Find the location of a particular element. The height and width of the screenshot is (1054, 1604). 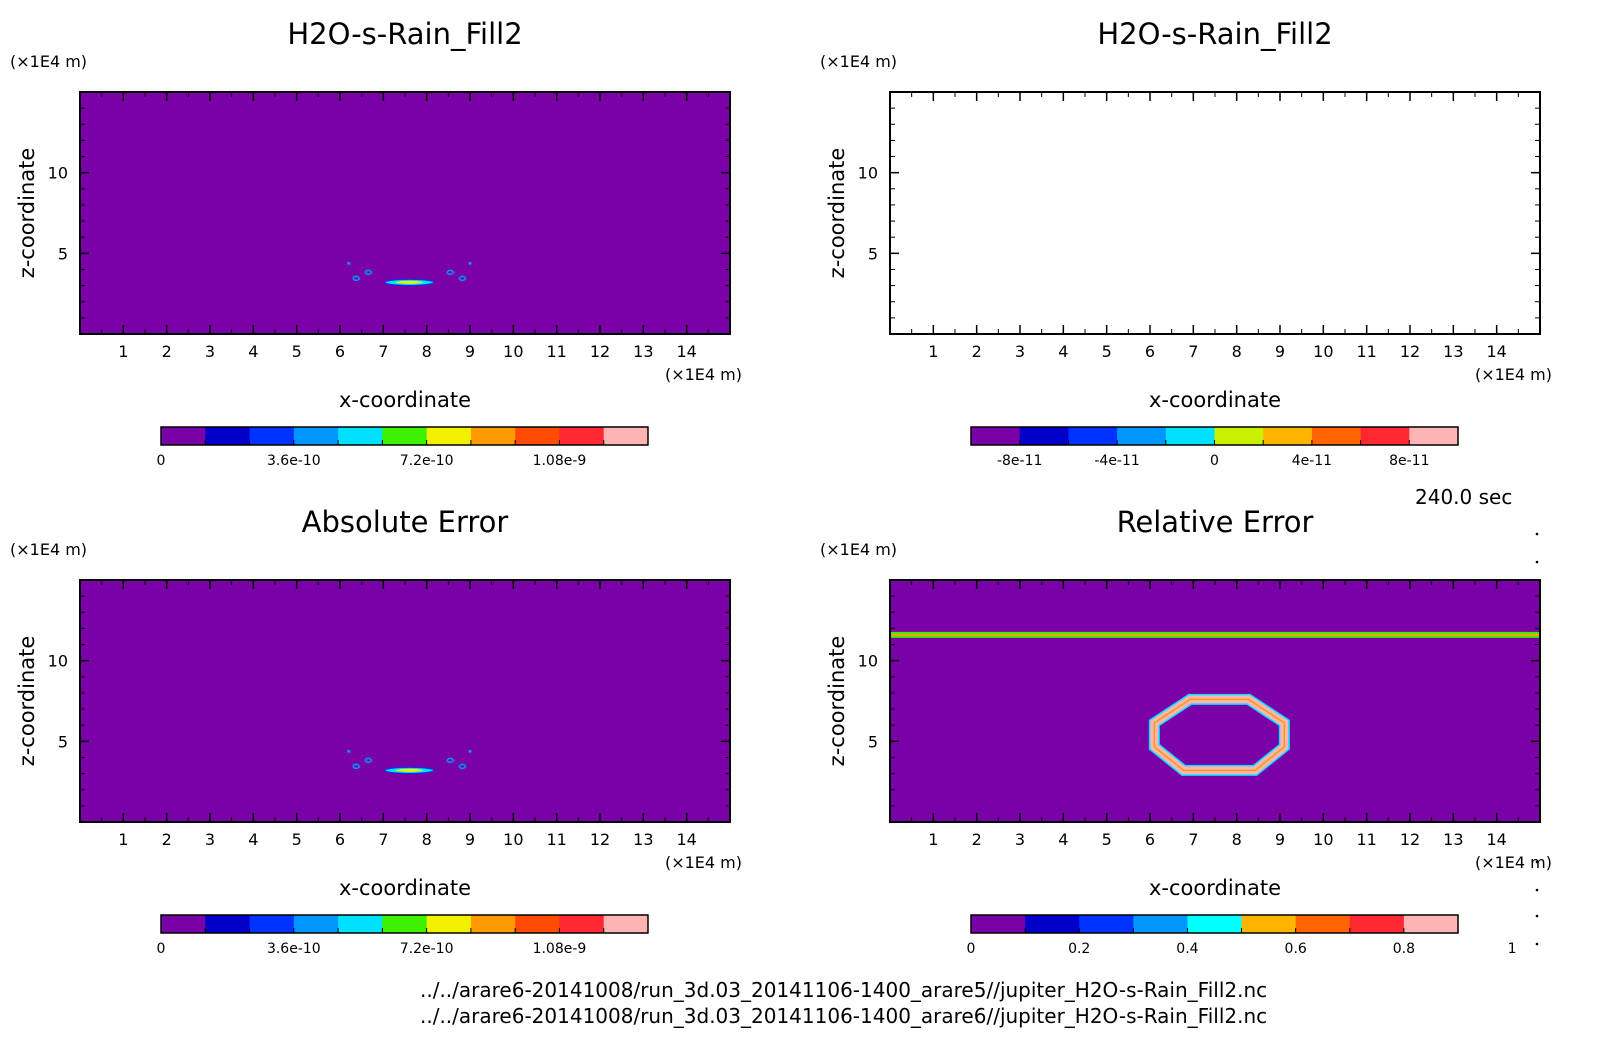

colorbar-label: -8e-11 is located at coordinates (1019, 461).